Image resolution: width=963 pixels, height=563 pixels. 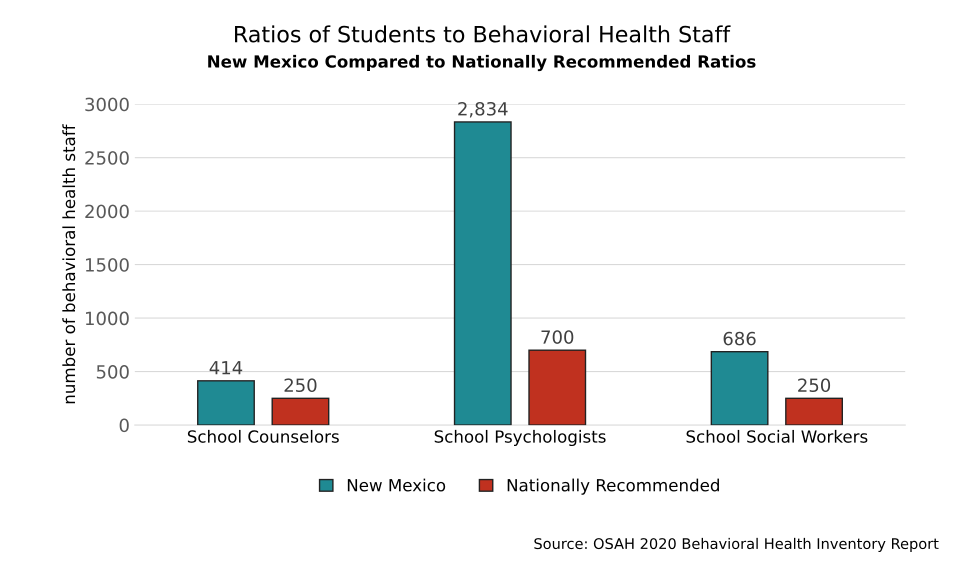 What do you see at coordinates (107, 265) in the screenshot?
I see `y-tick-label: 1500` at bounding box center [107, 265].